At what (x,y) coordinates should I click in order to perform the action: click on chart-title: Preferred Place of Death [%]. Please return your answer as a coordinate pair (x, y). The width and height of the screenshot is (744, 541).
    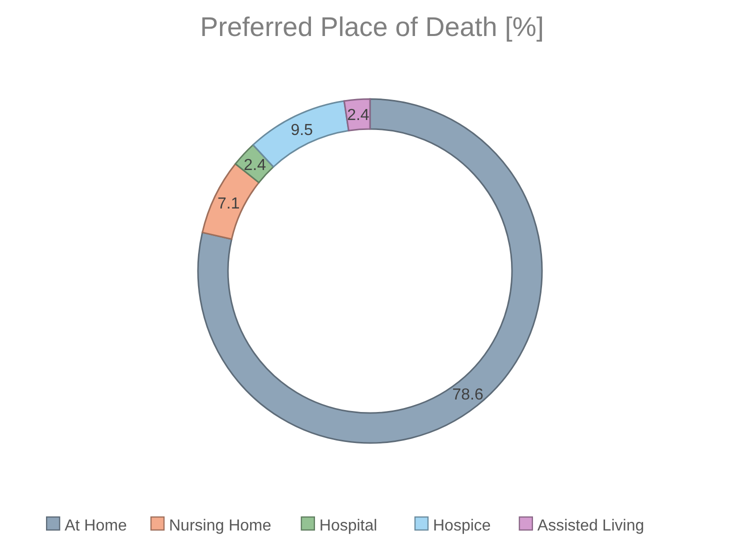
    Looking at the image, I should click on (372, 27).